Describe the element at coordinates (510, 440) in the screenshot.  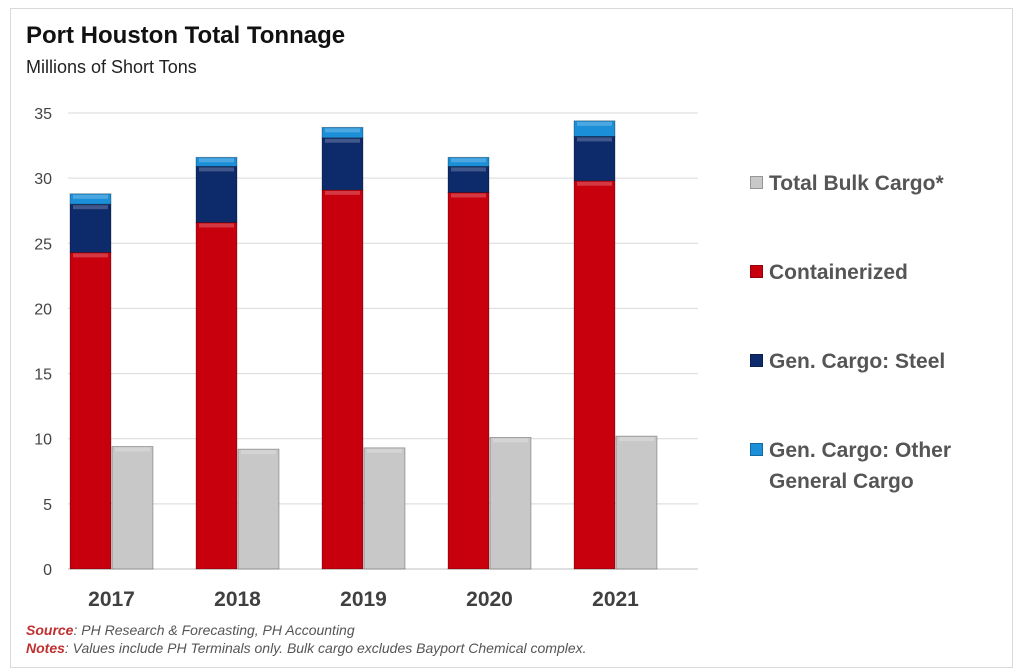
I see `bar-2020-bulk-highlight` at that location.